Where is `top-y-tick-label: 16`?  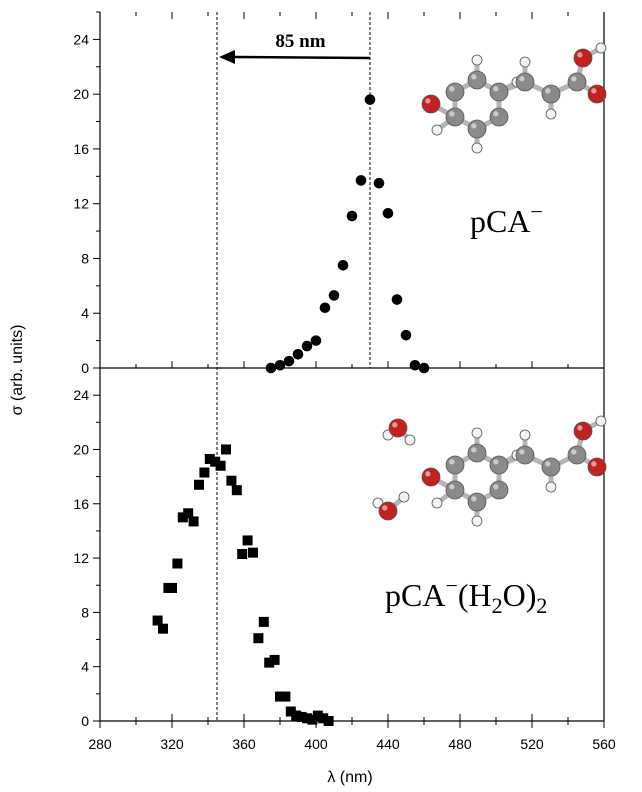 top-y-tick-label: 16 is located at coordinates (81, 149).